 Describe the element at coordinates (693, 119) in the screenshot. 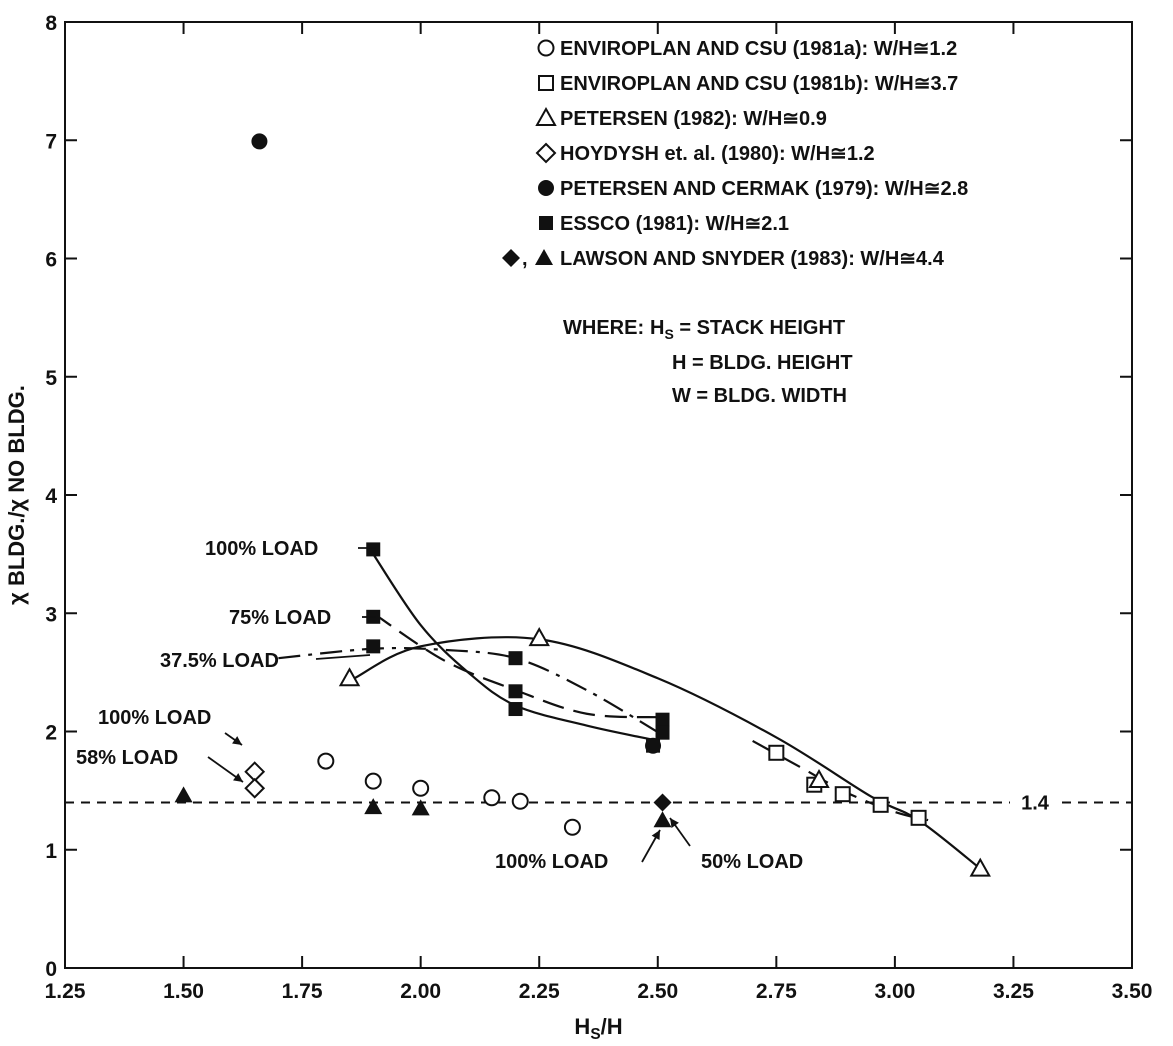

I see `legend-label: PETERSEN (1982): W/H≅0.9` at that location.